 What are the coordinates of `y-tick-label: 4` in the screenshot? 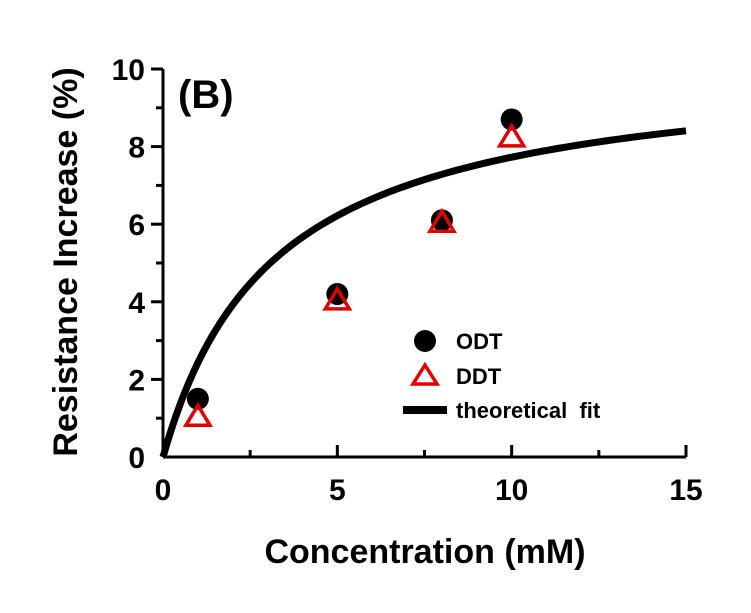 It's located at (136, 303).